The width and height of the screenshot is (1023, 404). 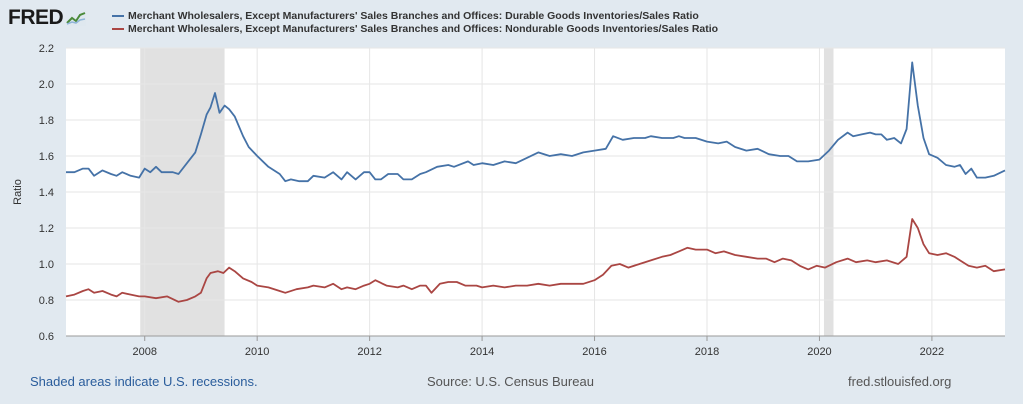 I want to click on fred-logo: FRED, so click(x=47, y=18).